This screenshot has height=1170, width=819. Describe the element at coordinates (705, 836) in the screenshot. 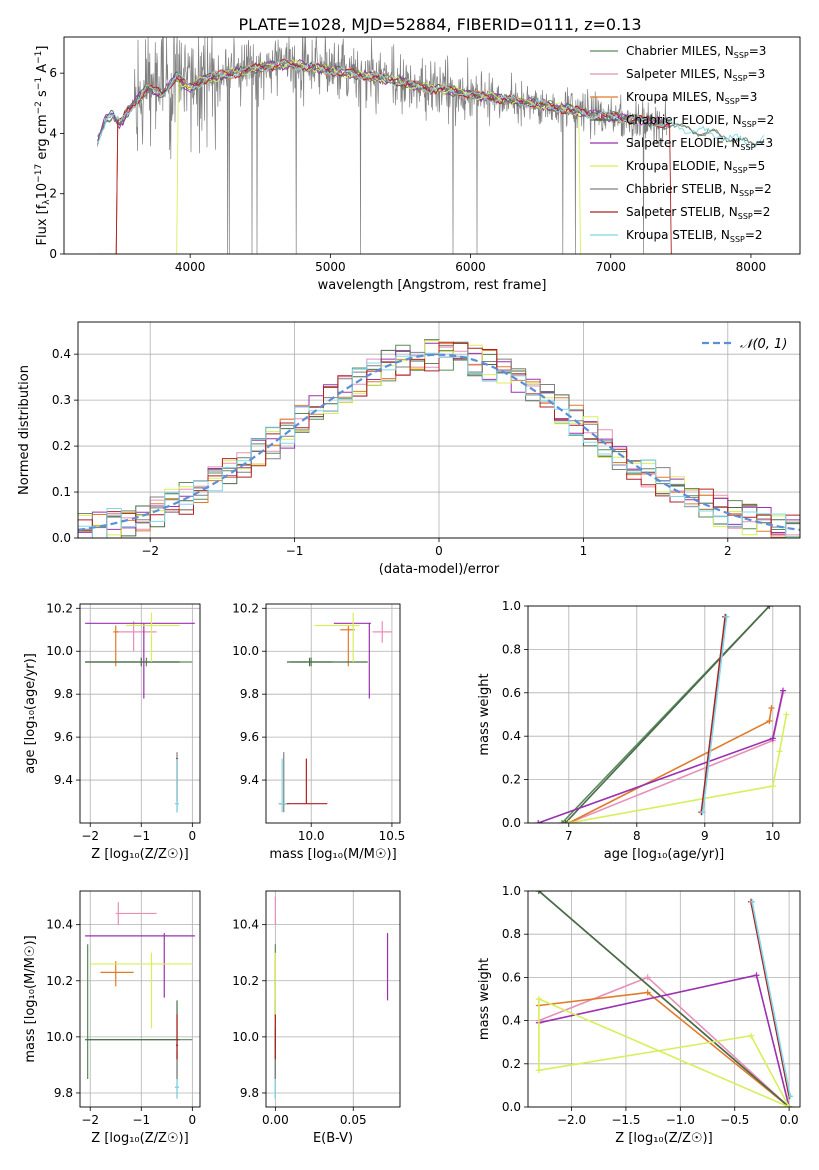

I see `x-tick-label: 9` at that location.